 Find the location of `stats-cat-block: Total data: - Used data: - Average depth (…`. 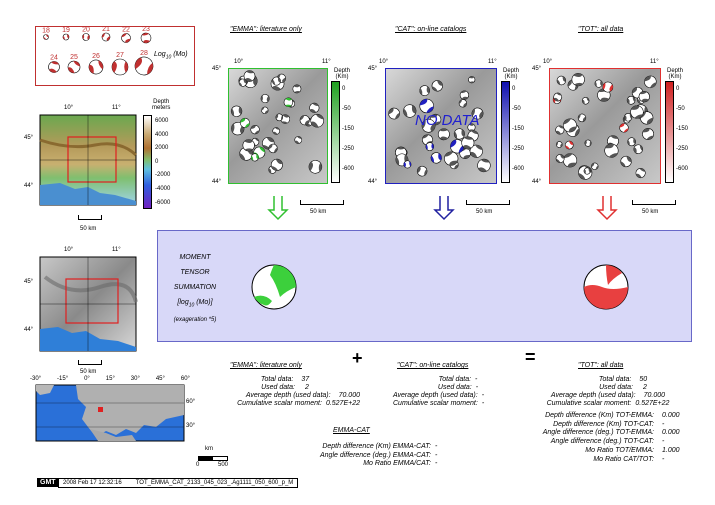

stats-cat-block: Total data: - Used data: - Average depth (… is located at coordinates (439, 391).